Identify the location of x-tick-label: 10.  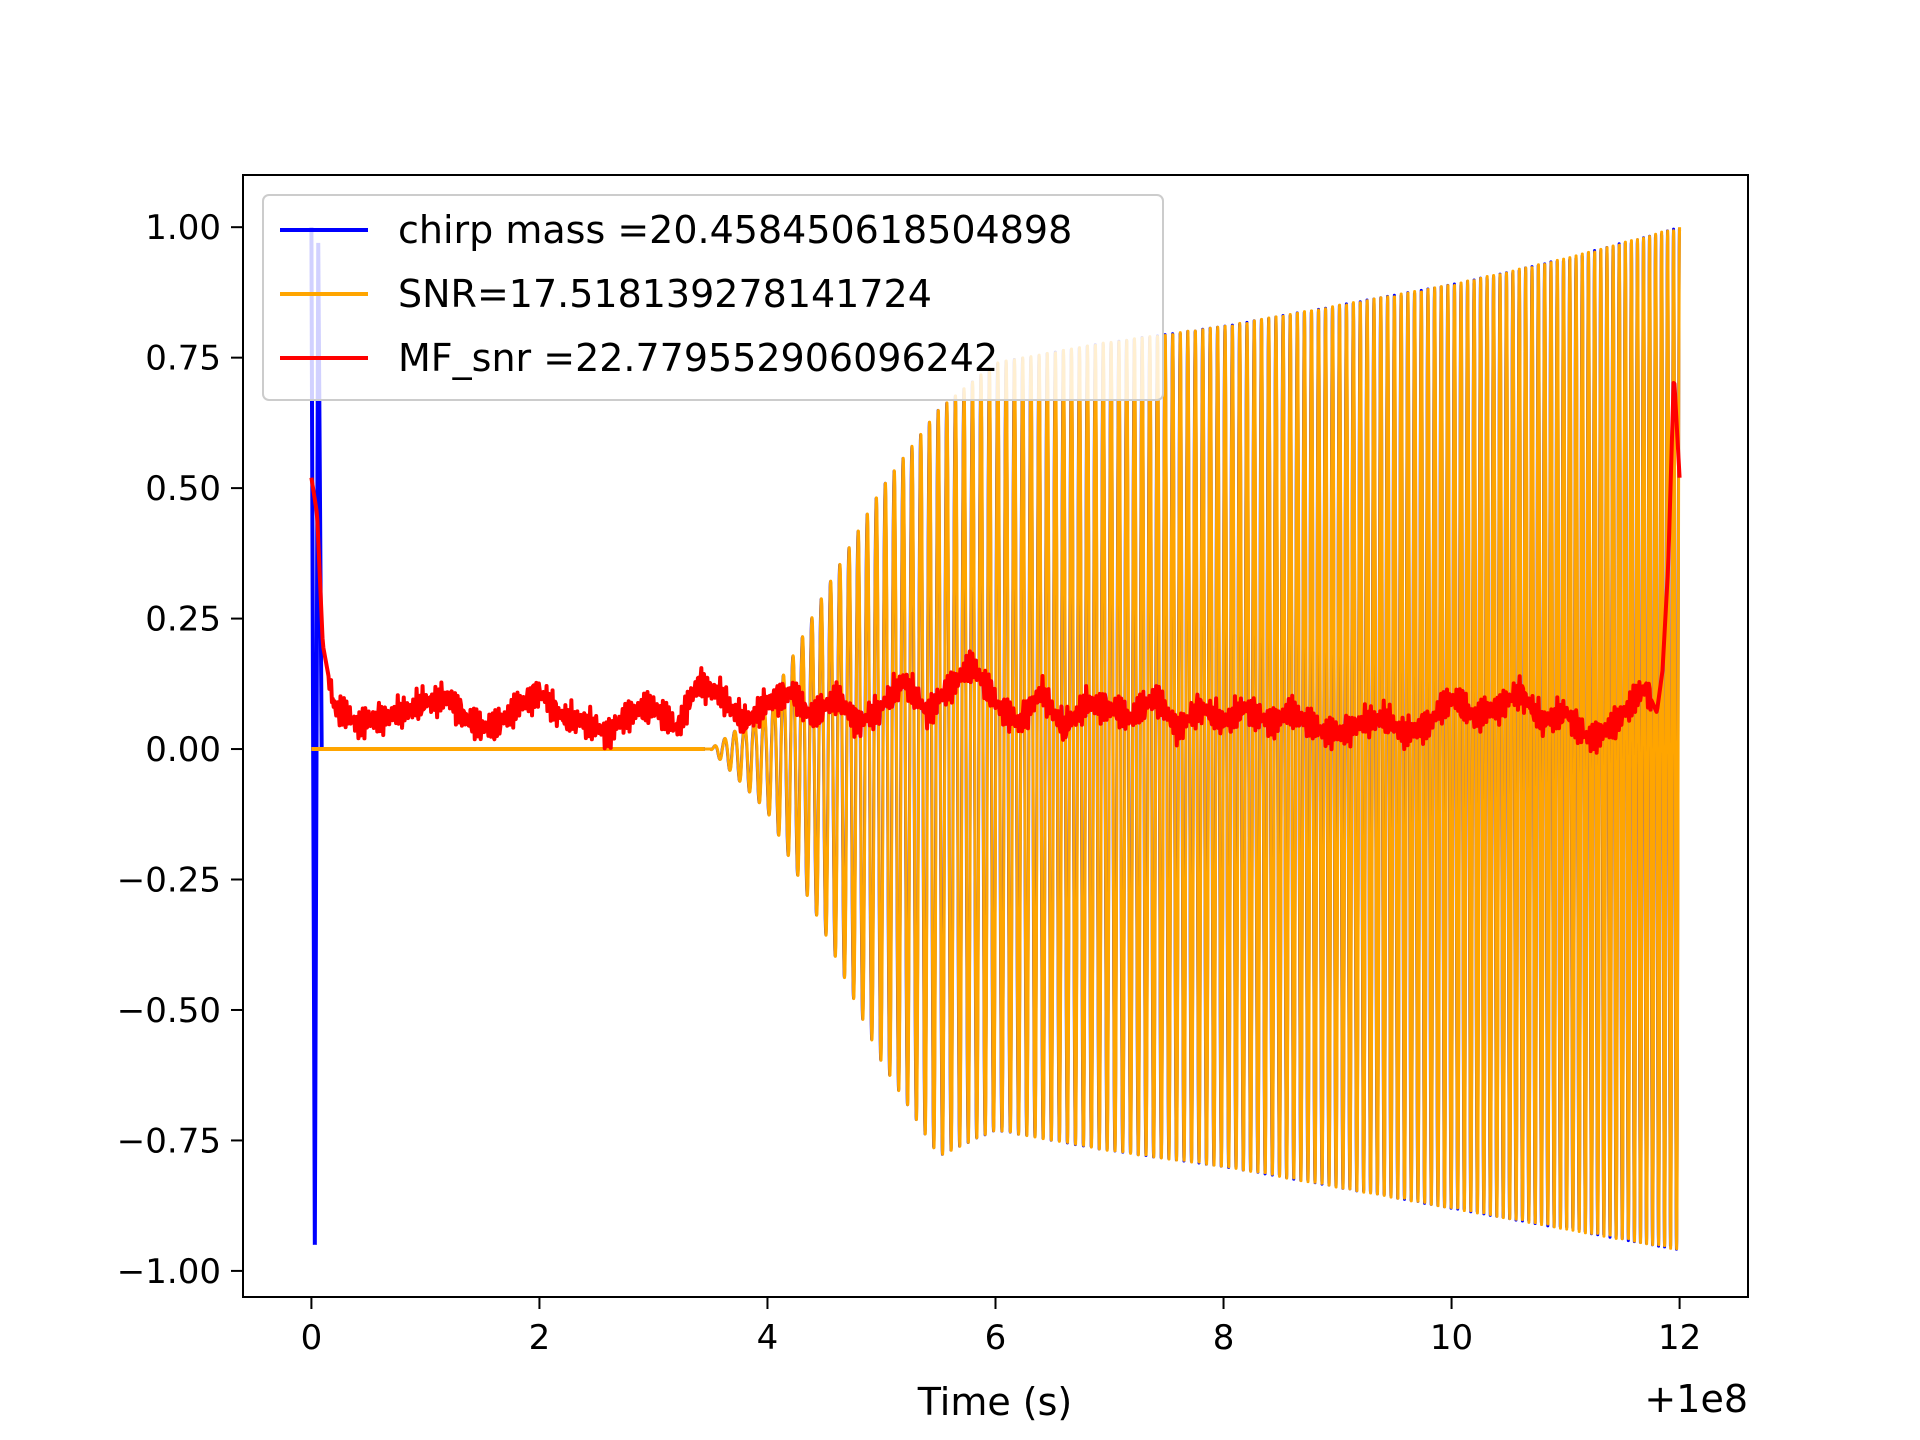
(1451, 1338).